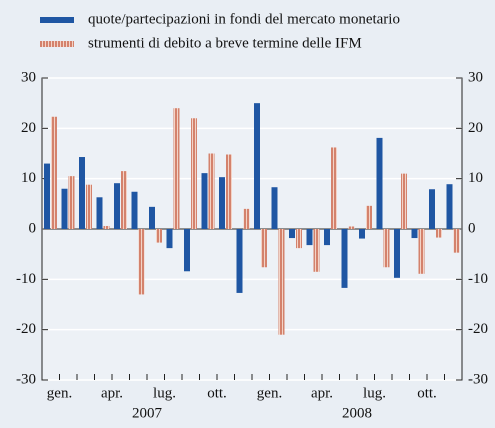 This screenshot has height=428, width=495. What do you see at coordinates (147, 413) in the screenshot?
I see `year-label: 2007` at bounding box center [147, 413].